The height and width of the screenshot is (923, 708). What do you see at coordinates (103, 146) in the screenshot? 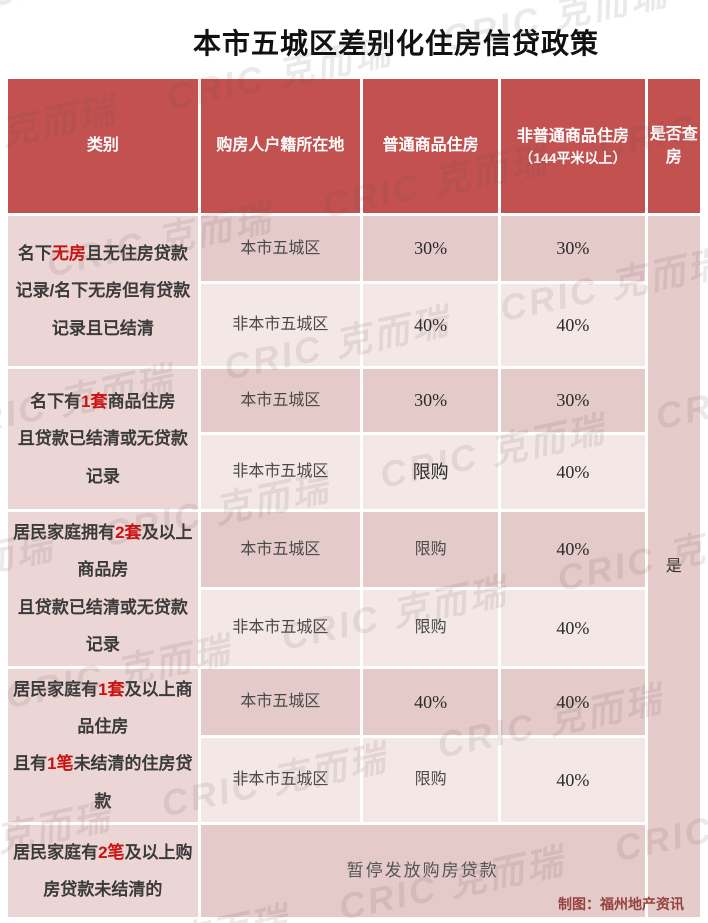
I see `column-header-category: 类别` at bounding box center [103, 146].